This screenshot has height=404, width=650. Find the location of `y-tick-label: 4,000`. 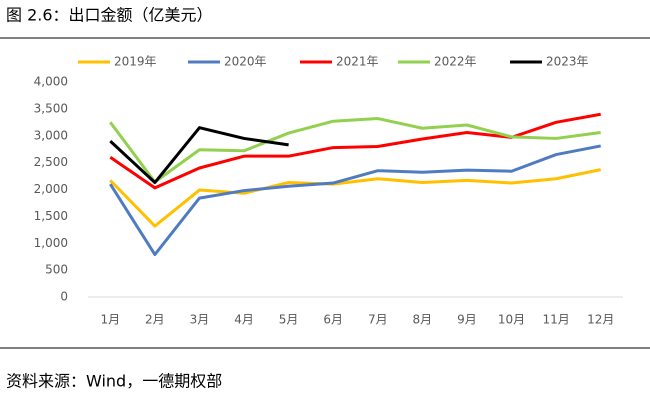

y-tick-label: 4,000 is located at coordinates (51, 82).